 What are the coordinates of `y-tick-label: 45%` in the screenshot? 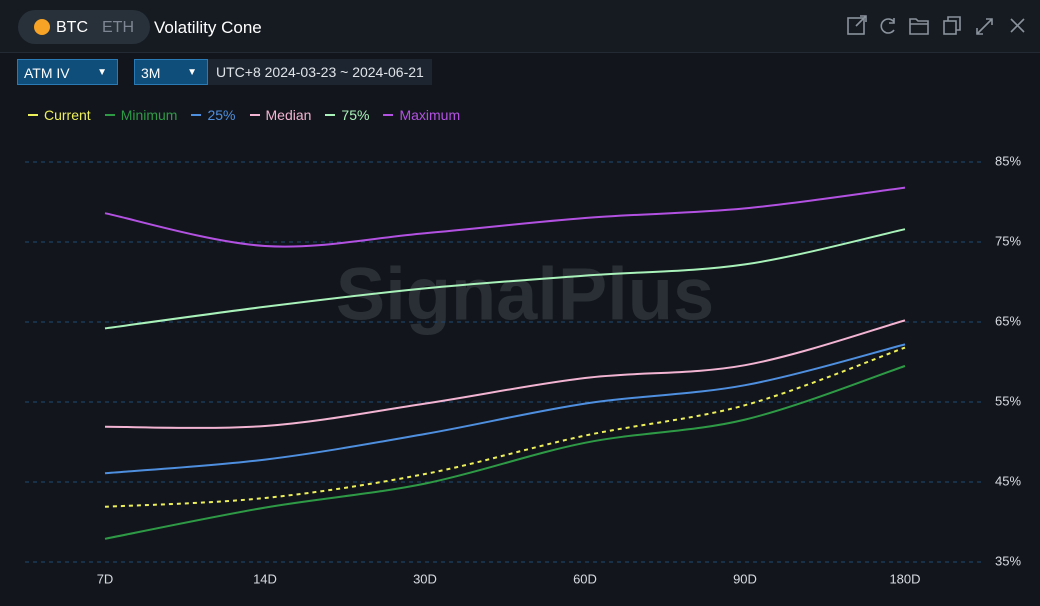 It's located at (1008, 480).